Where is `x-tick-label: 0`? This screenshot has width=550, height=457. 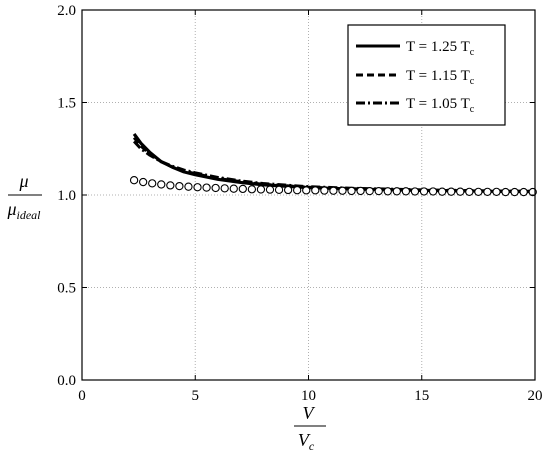 x-tick-label: 0 is located at coordinates (82, 396).